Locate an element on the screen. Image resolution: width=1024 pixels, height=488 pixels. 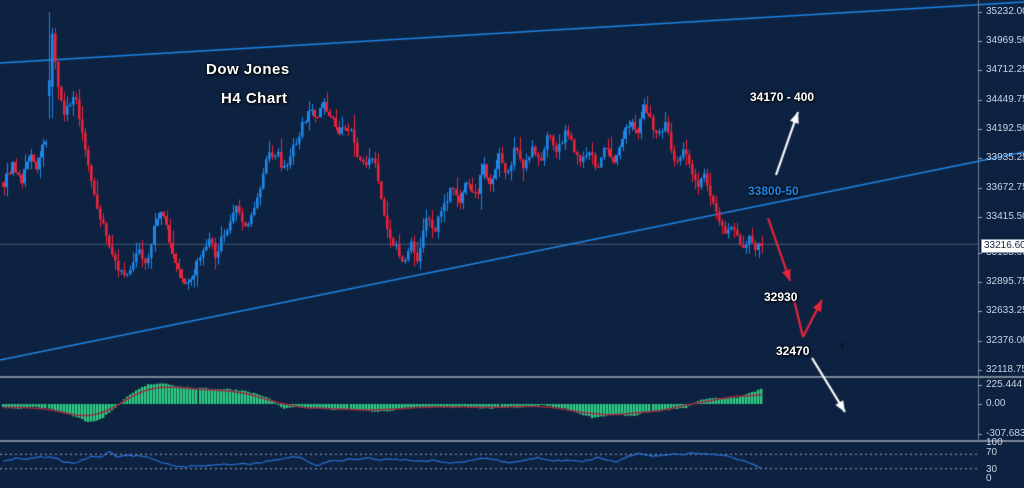
current-price-tag: 33216.60 is located at coordinates (1002, 246).